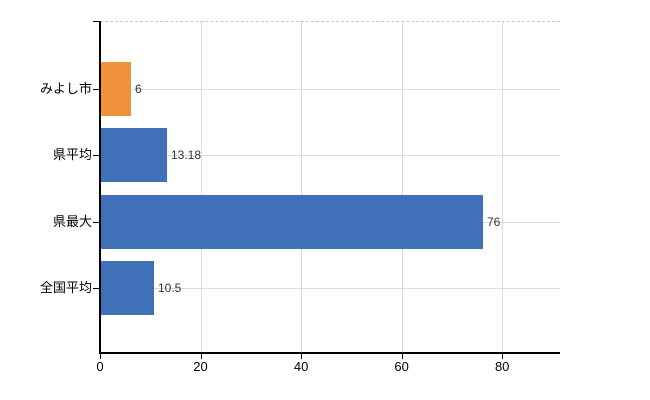  Describe the element at coordinates (72, 154) in the screenshot. I see `category-label: 県平均` at that location.